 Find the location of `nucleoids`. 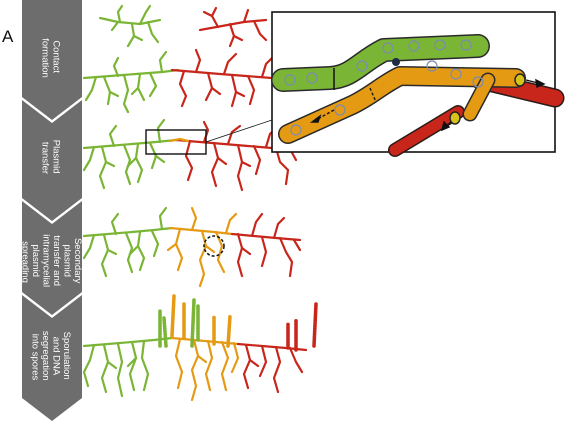

nucleoids is located at coordinates (384, 87).